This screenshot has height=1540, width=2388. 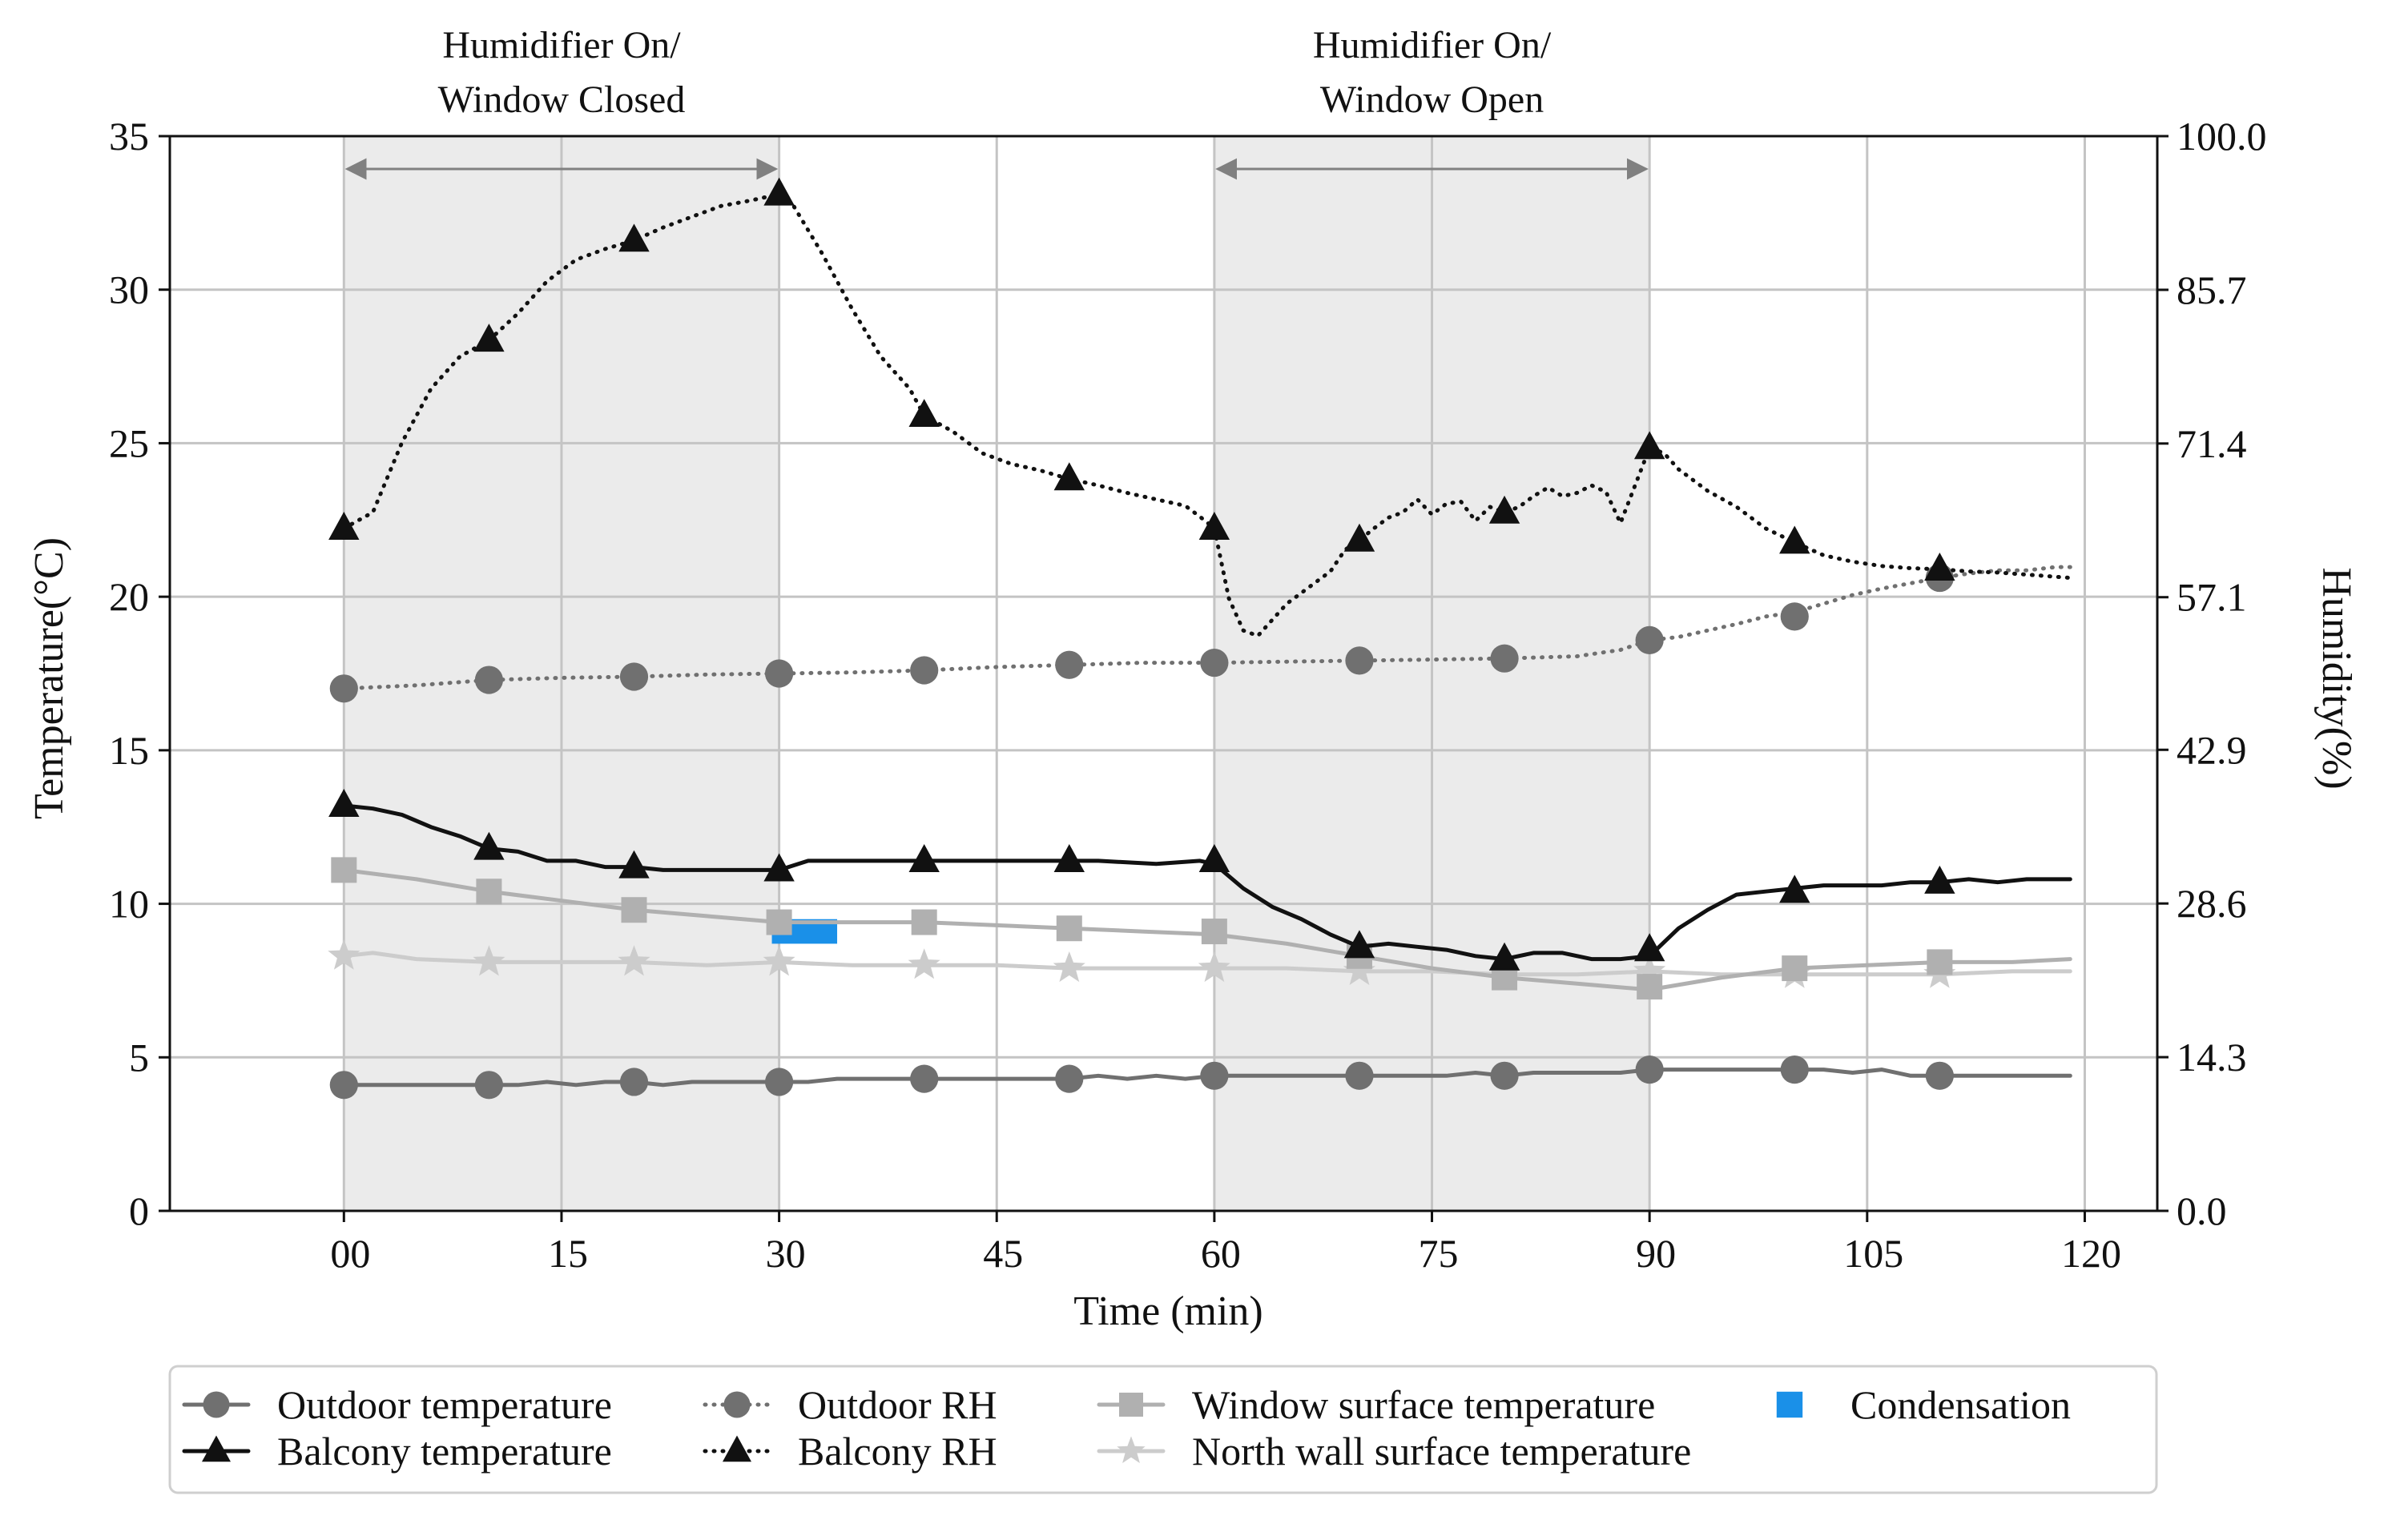 What do you see at coordinates (1441, 1451) in the screenshot?
I see `legend-label: North wall surface temperature` at bounding box center [1441, 1451].